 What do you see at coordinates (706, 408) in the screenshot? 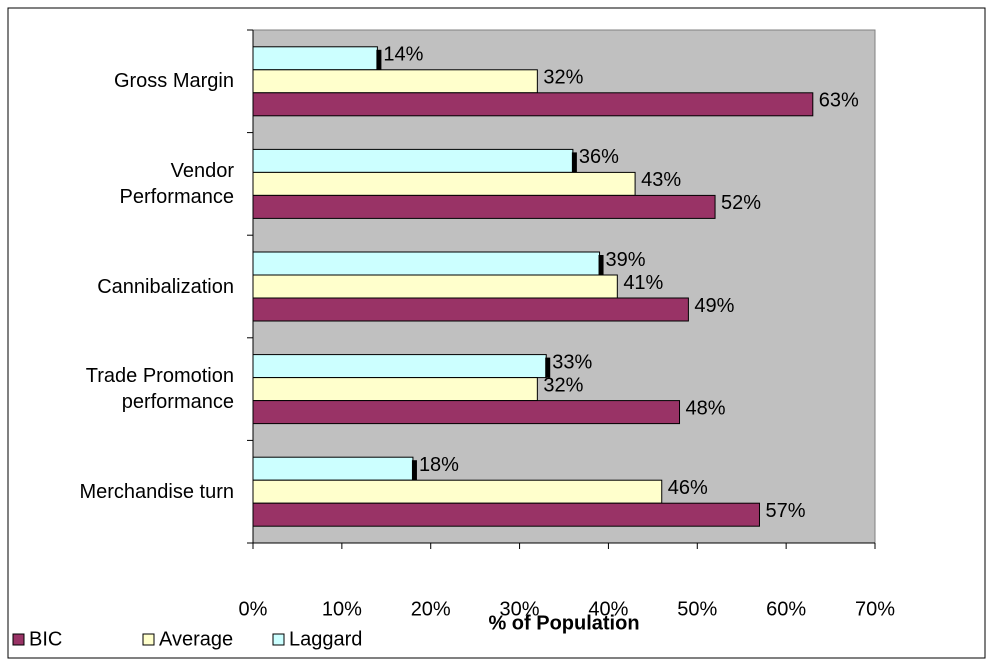
I see `data-label: 48%` at bounding box center [706, 408].